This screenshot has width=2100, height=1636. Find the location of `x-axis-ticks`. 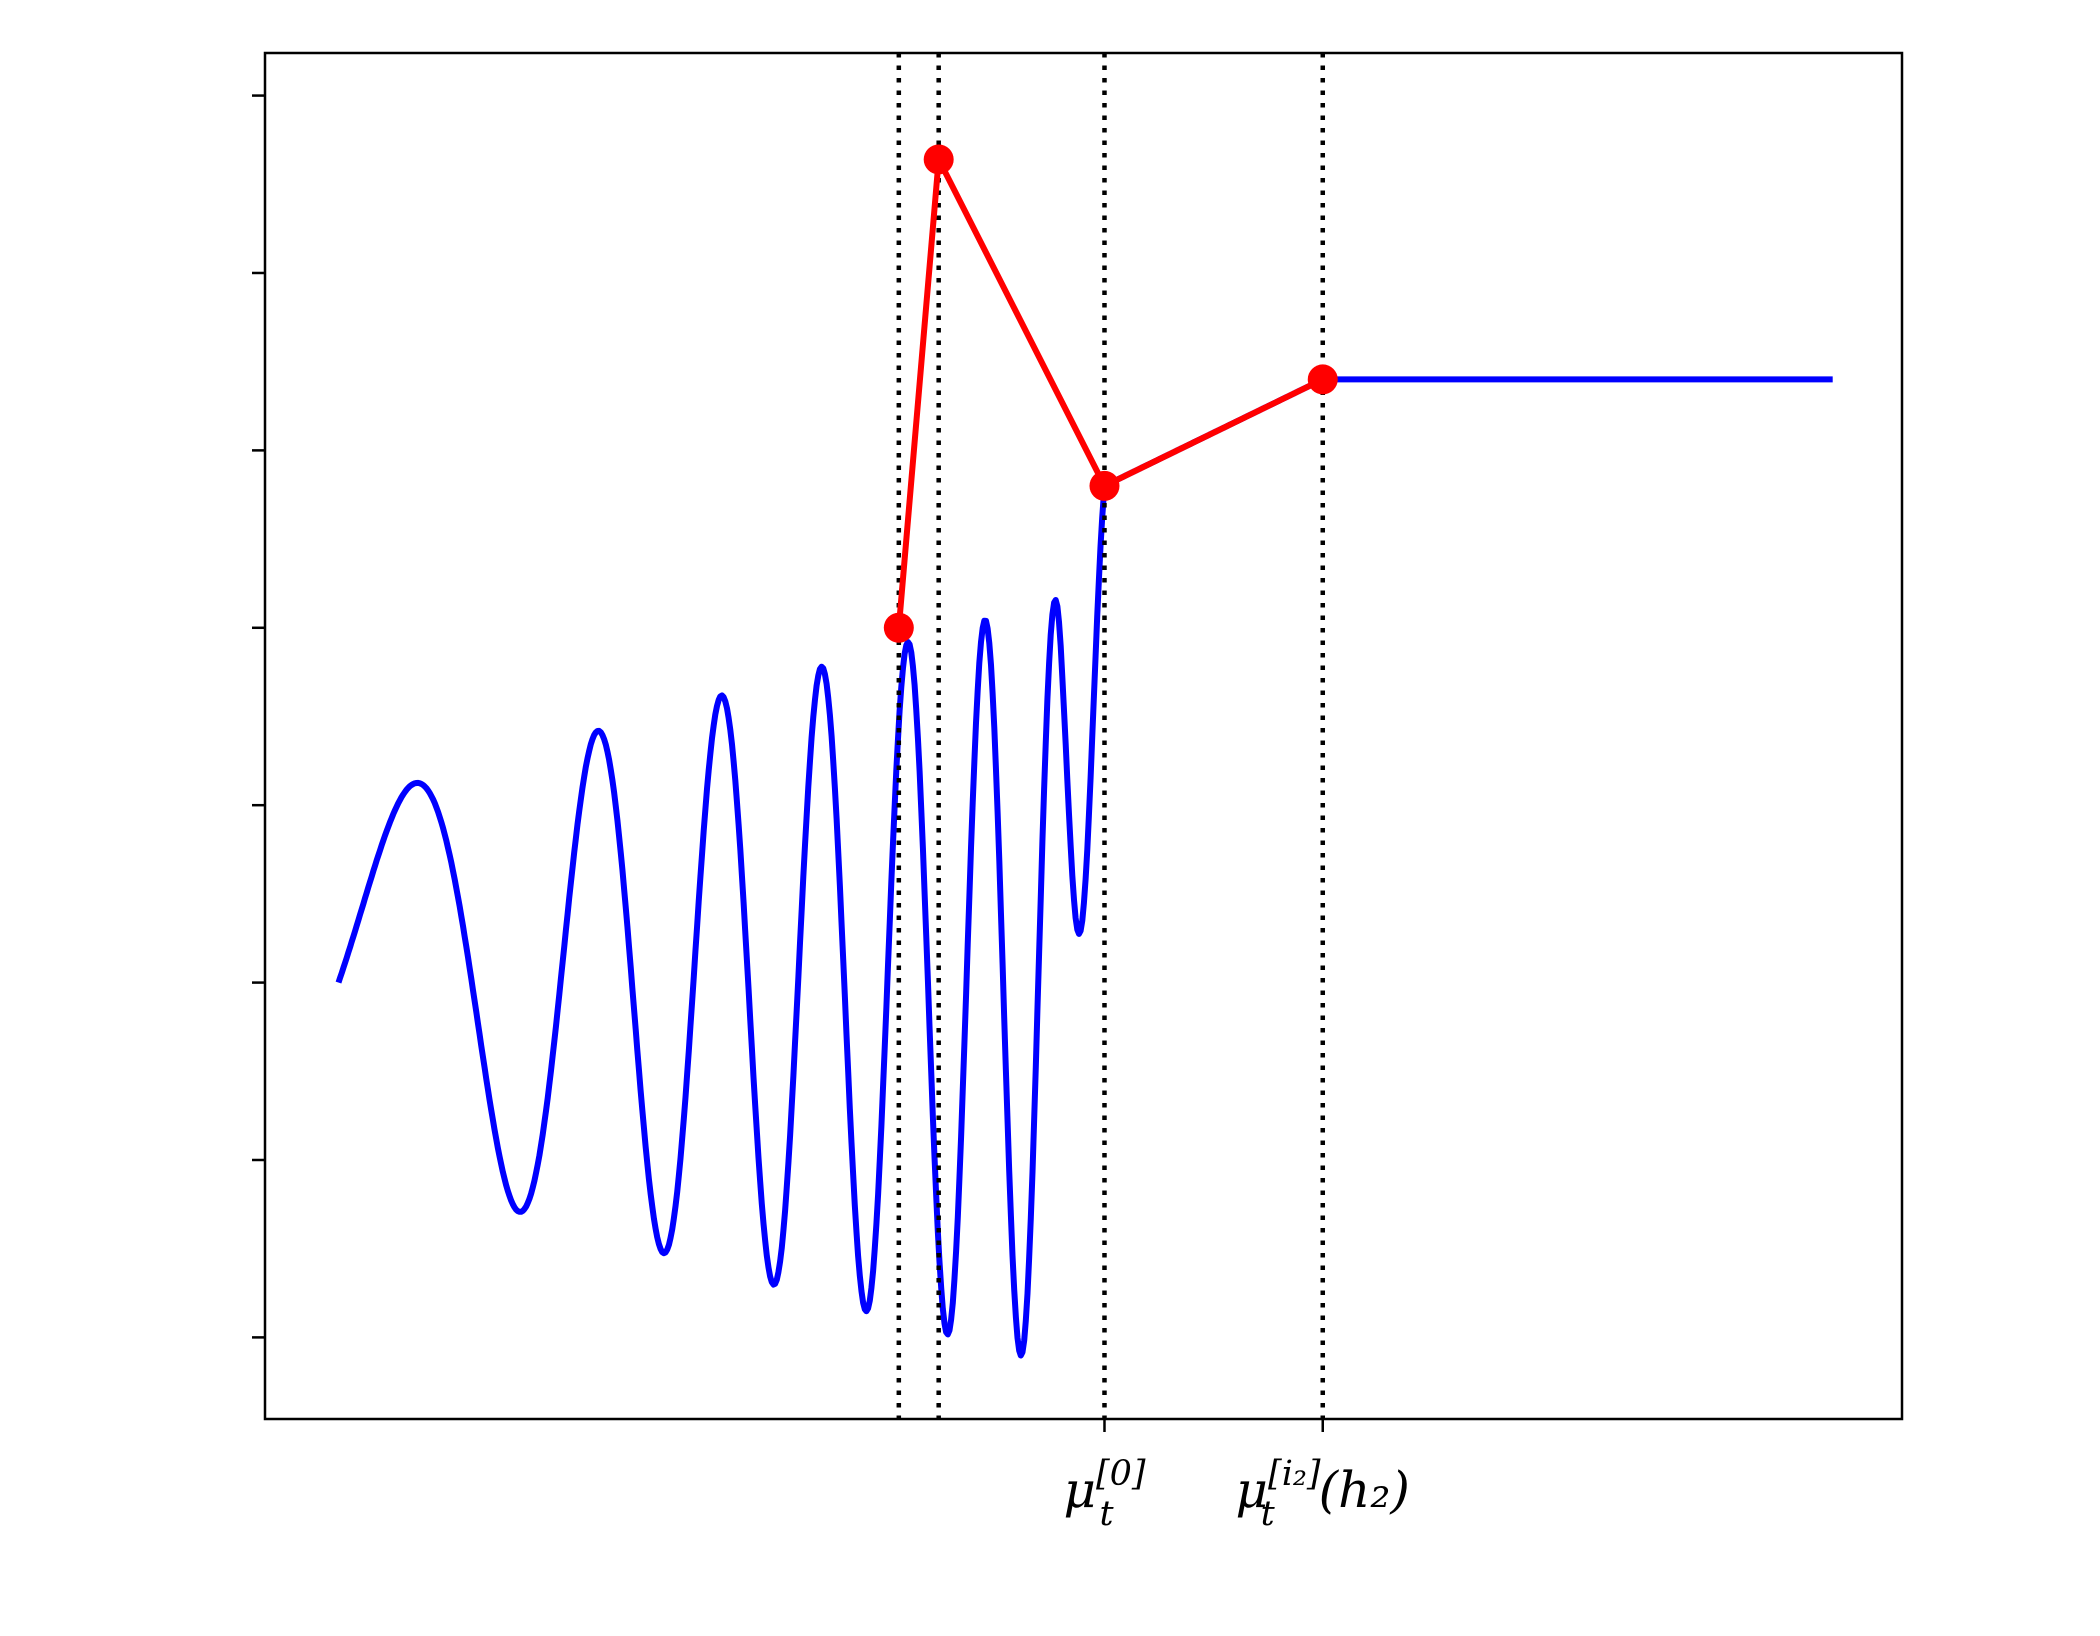

x-axis-ticks is located at coordinates (1214, 1425).